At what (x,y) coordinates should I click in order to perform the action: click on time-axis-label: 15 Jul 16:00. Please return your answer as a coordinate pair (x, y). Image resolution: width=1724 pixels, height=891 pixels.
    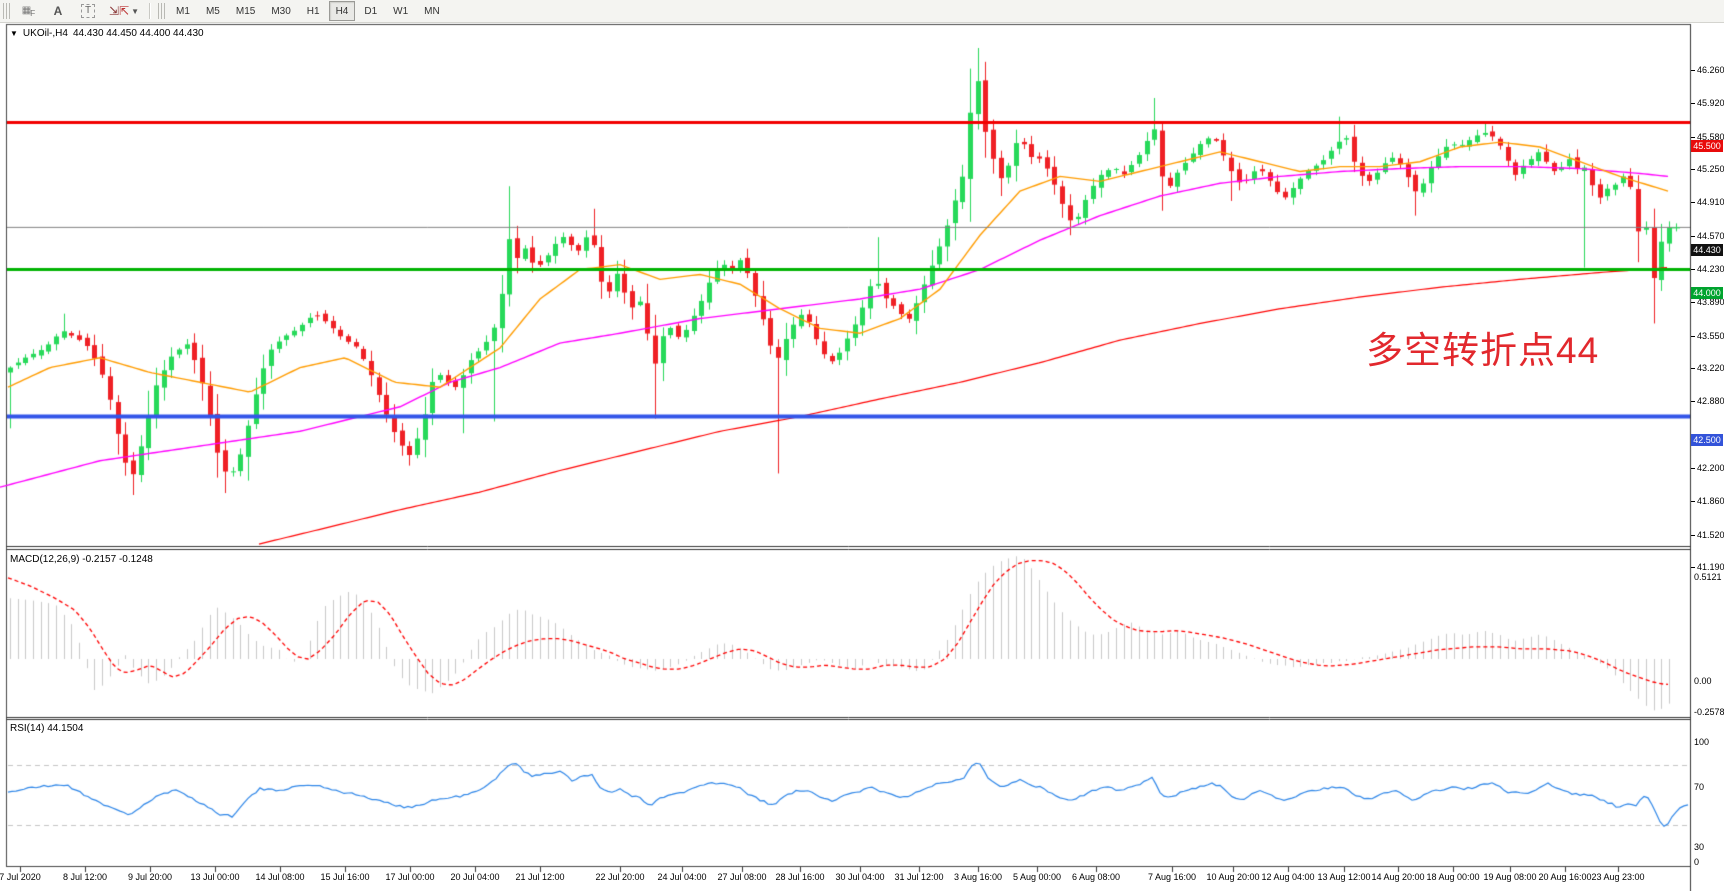
    Looking at the image, I should click on (345, 877).